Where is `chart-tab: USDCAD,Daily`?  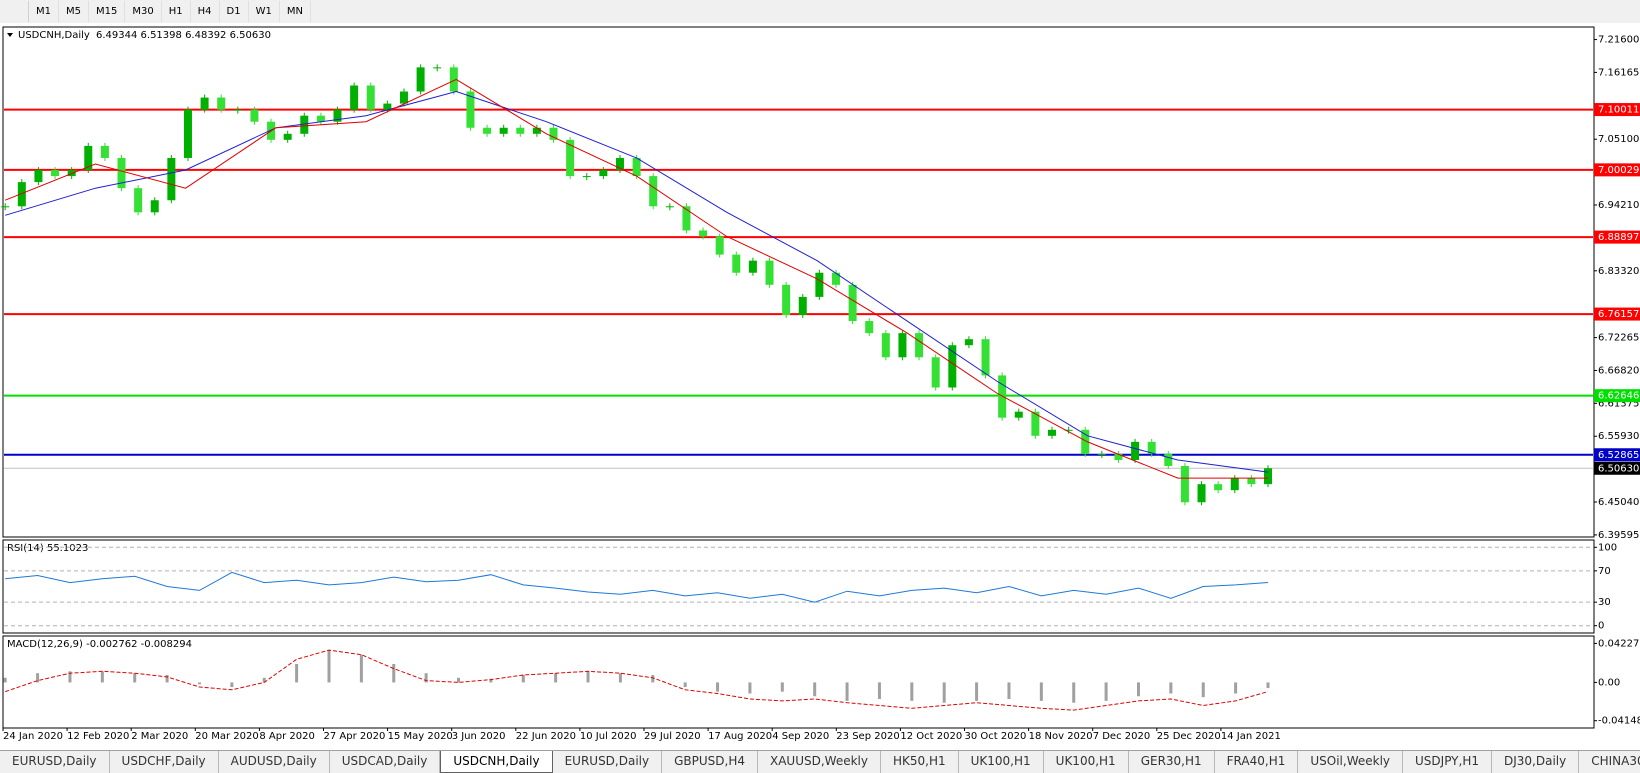 chart-tab: USDCAD,Daily is located at coordinates (385, 762).